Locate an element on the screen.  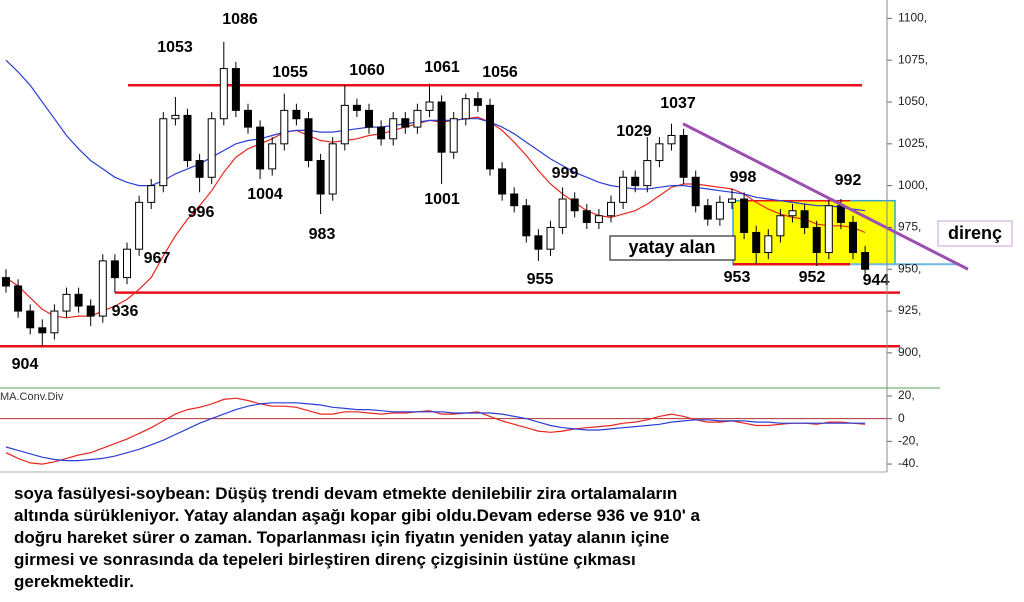
price-annotation: 904 is located at coordinates (25, 364).